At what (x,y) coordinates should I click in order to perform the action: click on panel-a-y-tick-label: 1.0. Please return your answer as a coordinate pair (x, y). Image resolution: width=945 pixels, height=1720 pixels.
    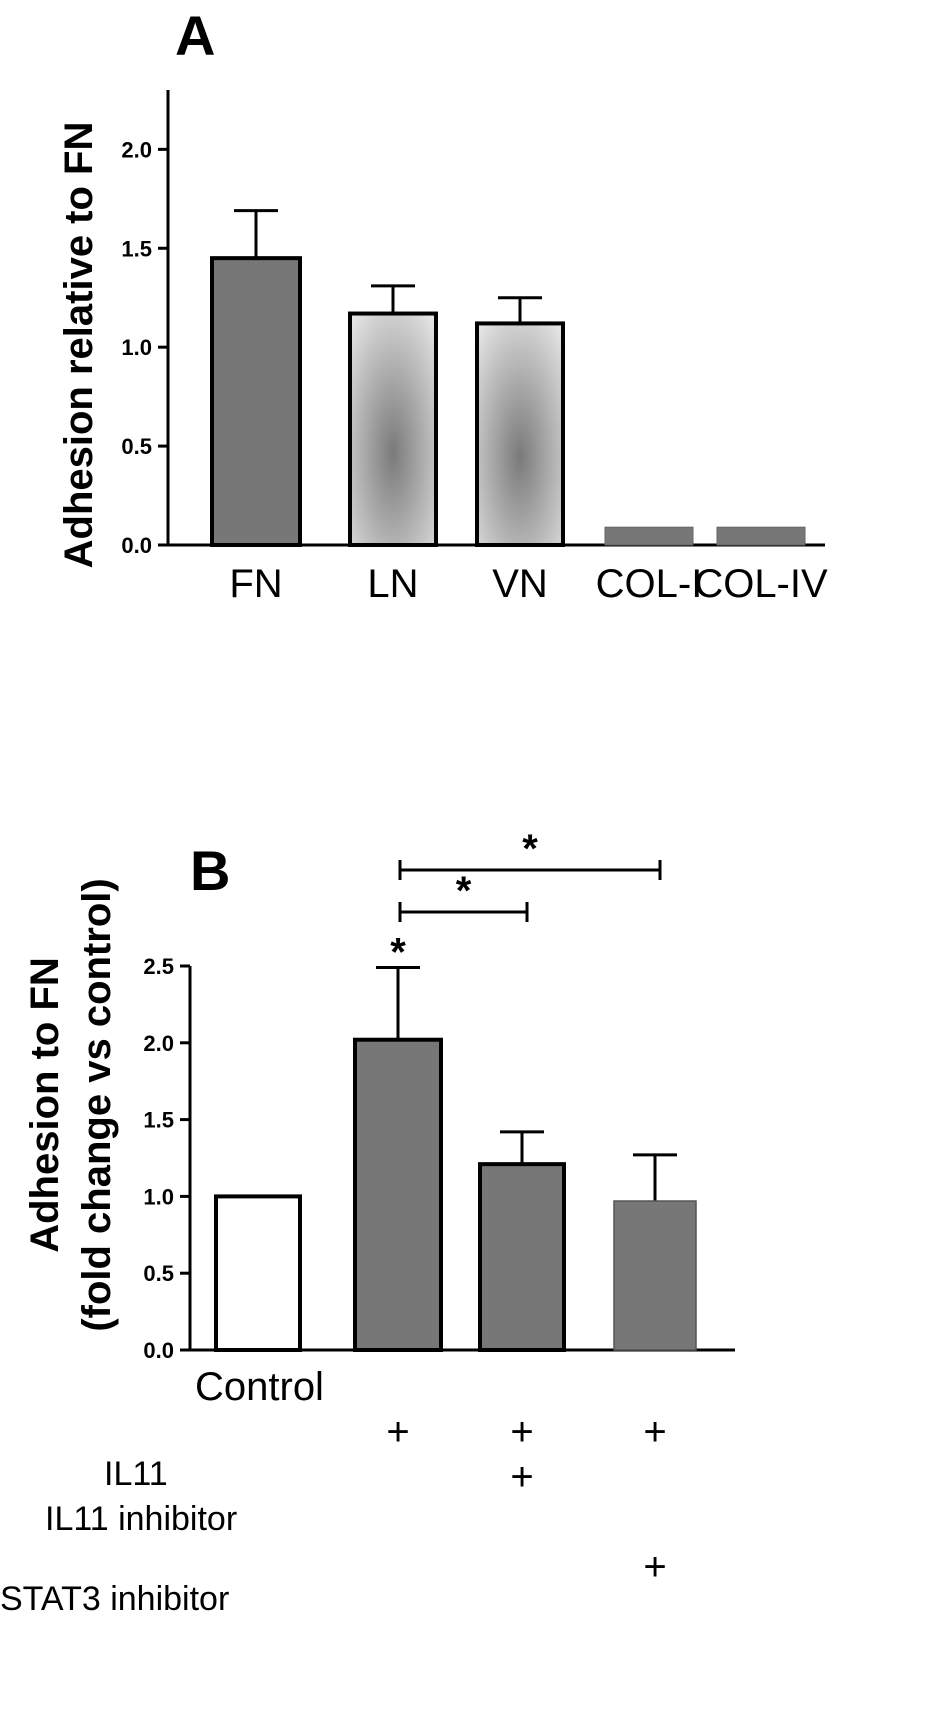
    Looking at the image, I should click on (136, 347).